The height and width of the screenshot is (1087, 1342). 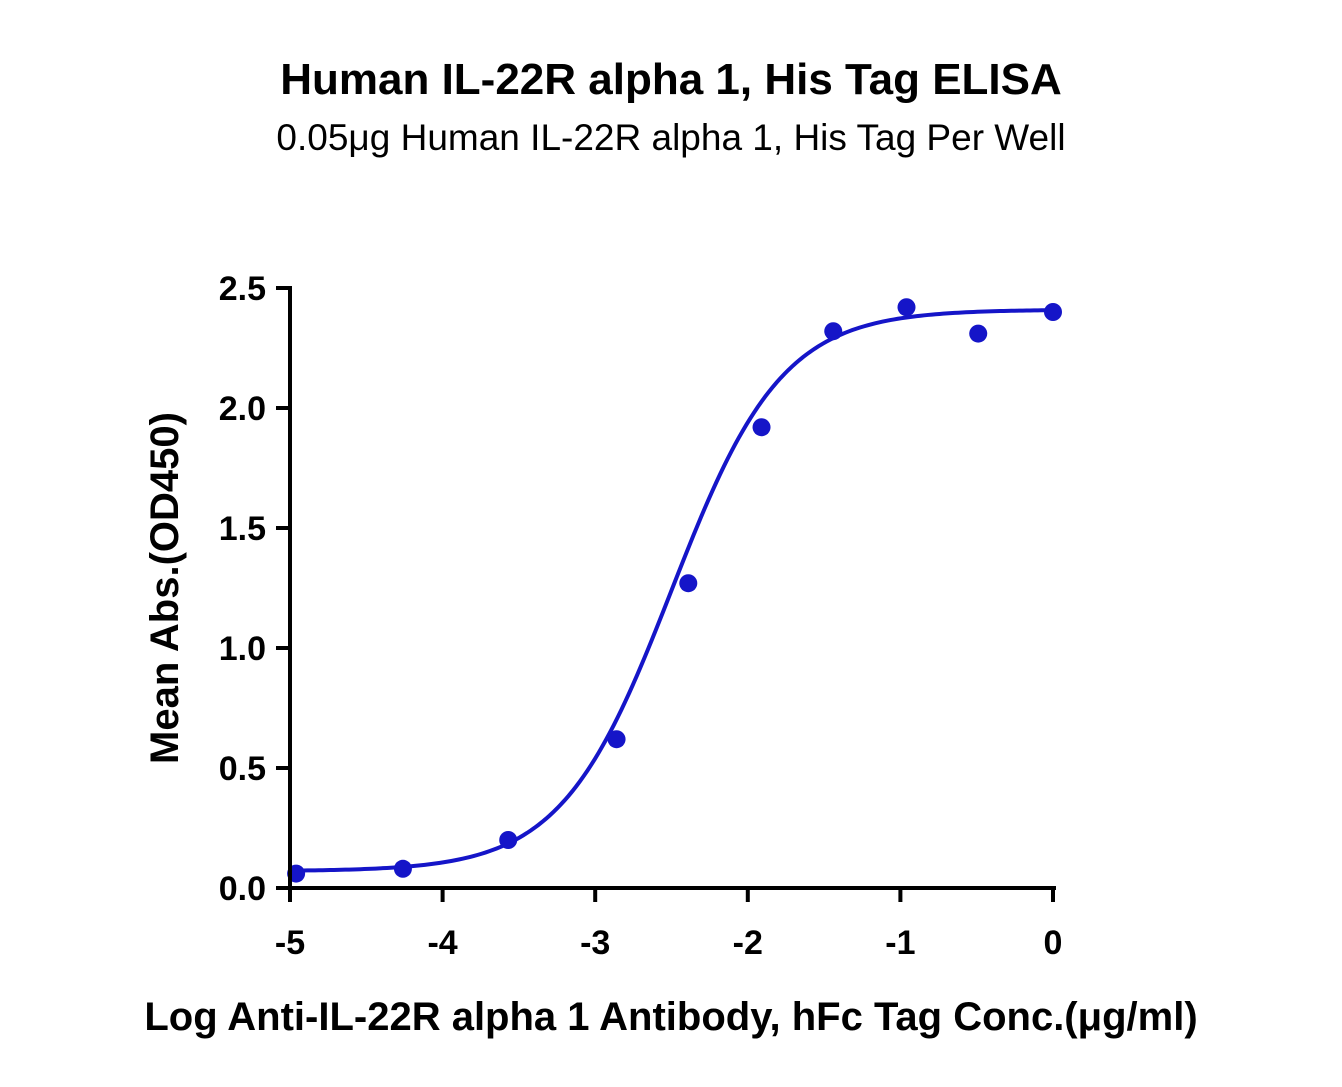 I want to click on y-axis-ticks: 0.0 0.5 1.0 1.5 2.0 2.5, so click(x=254, y=589).